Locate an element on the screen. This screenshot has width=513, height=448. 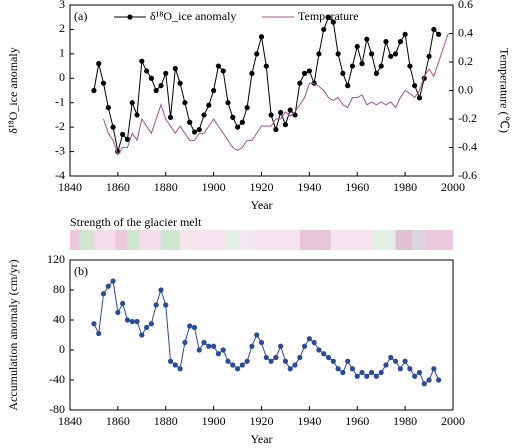
y-tick-label: 0 is located at coordinates (62, 349).